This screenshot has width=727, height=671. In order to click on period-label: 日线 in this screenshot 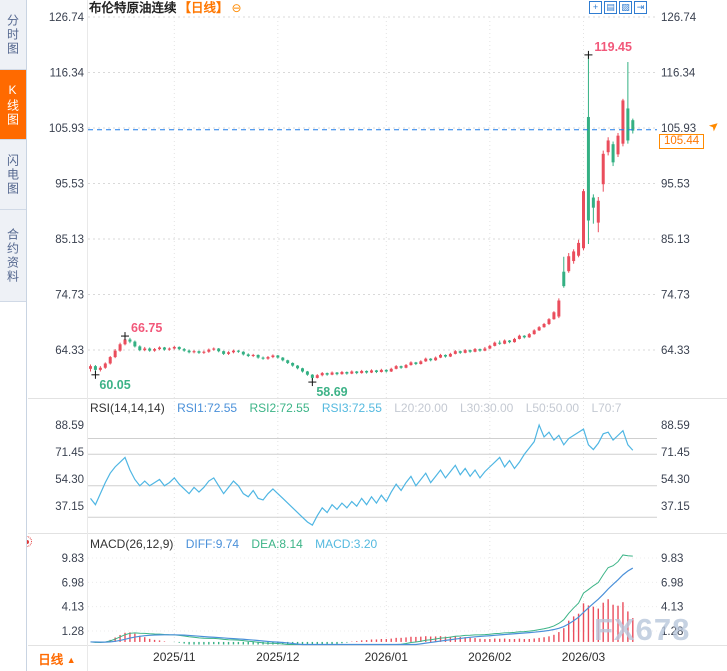, I will do `click(51, 660)`.